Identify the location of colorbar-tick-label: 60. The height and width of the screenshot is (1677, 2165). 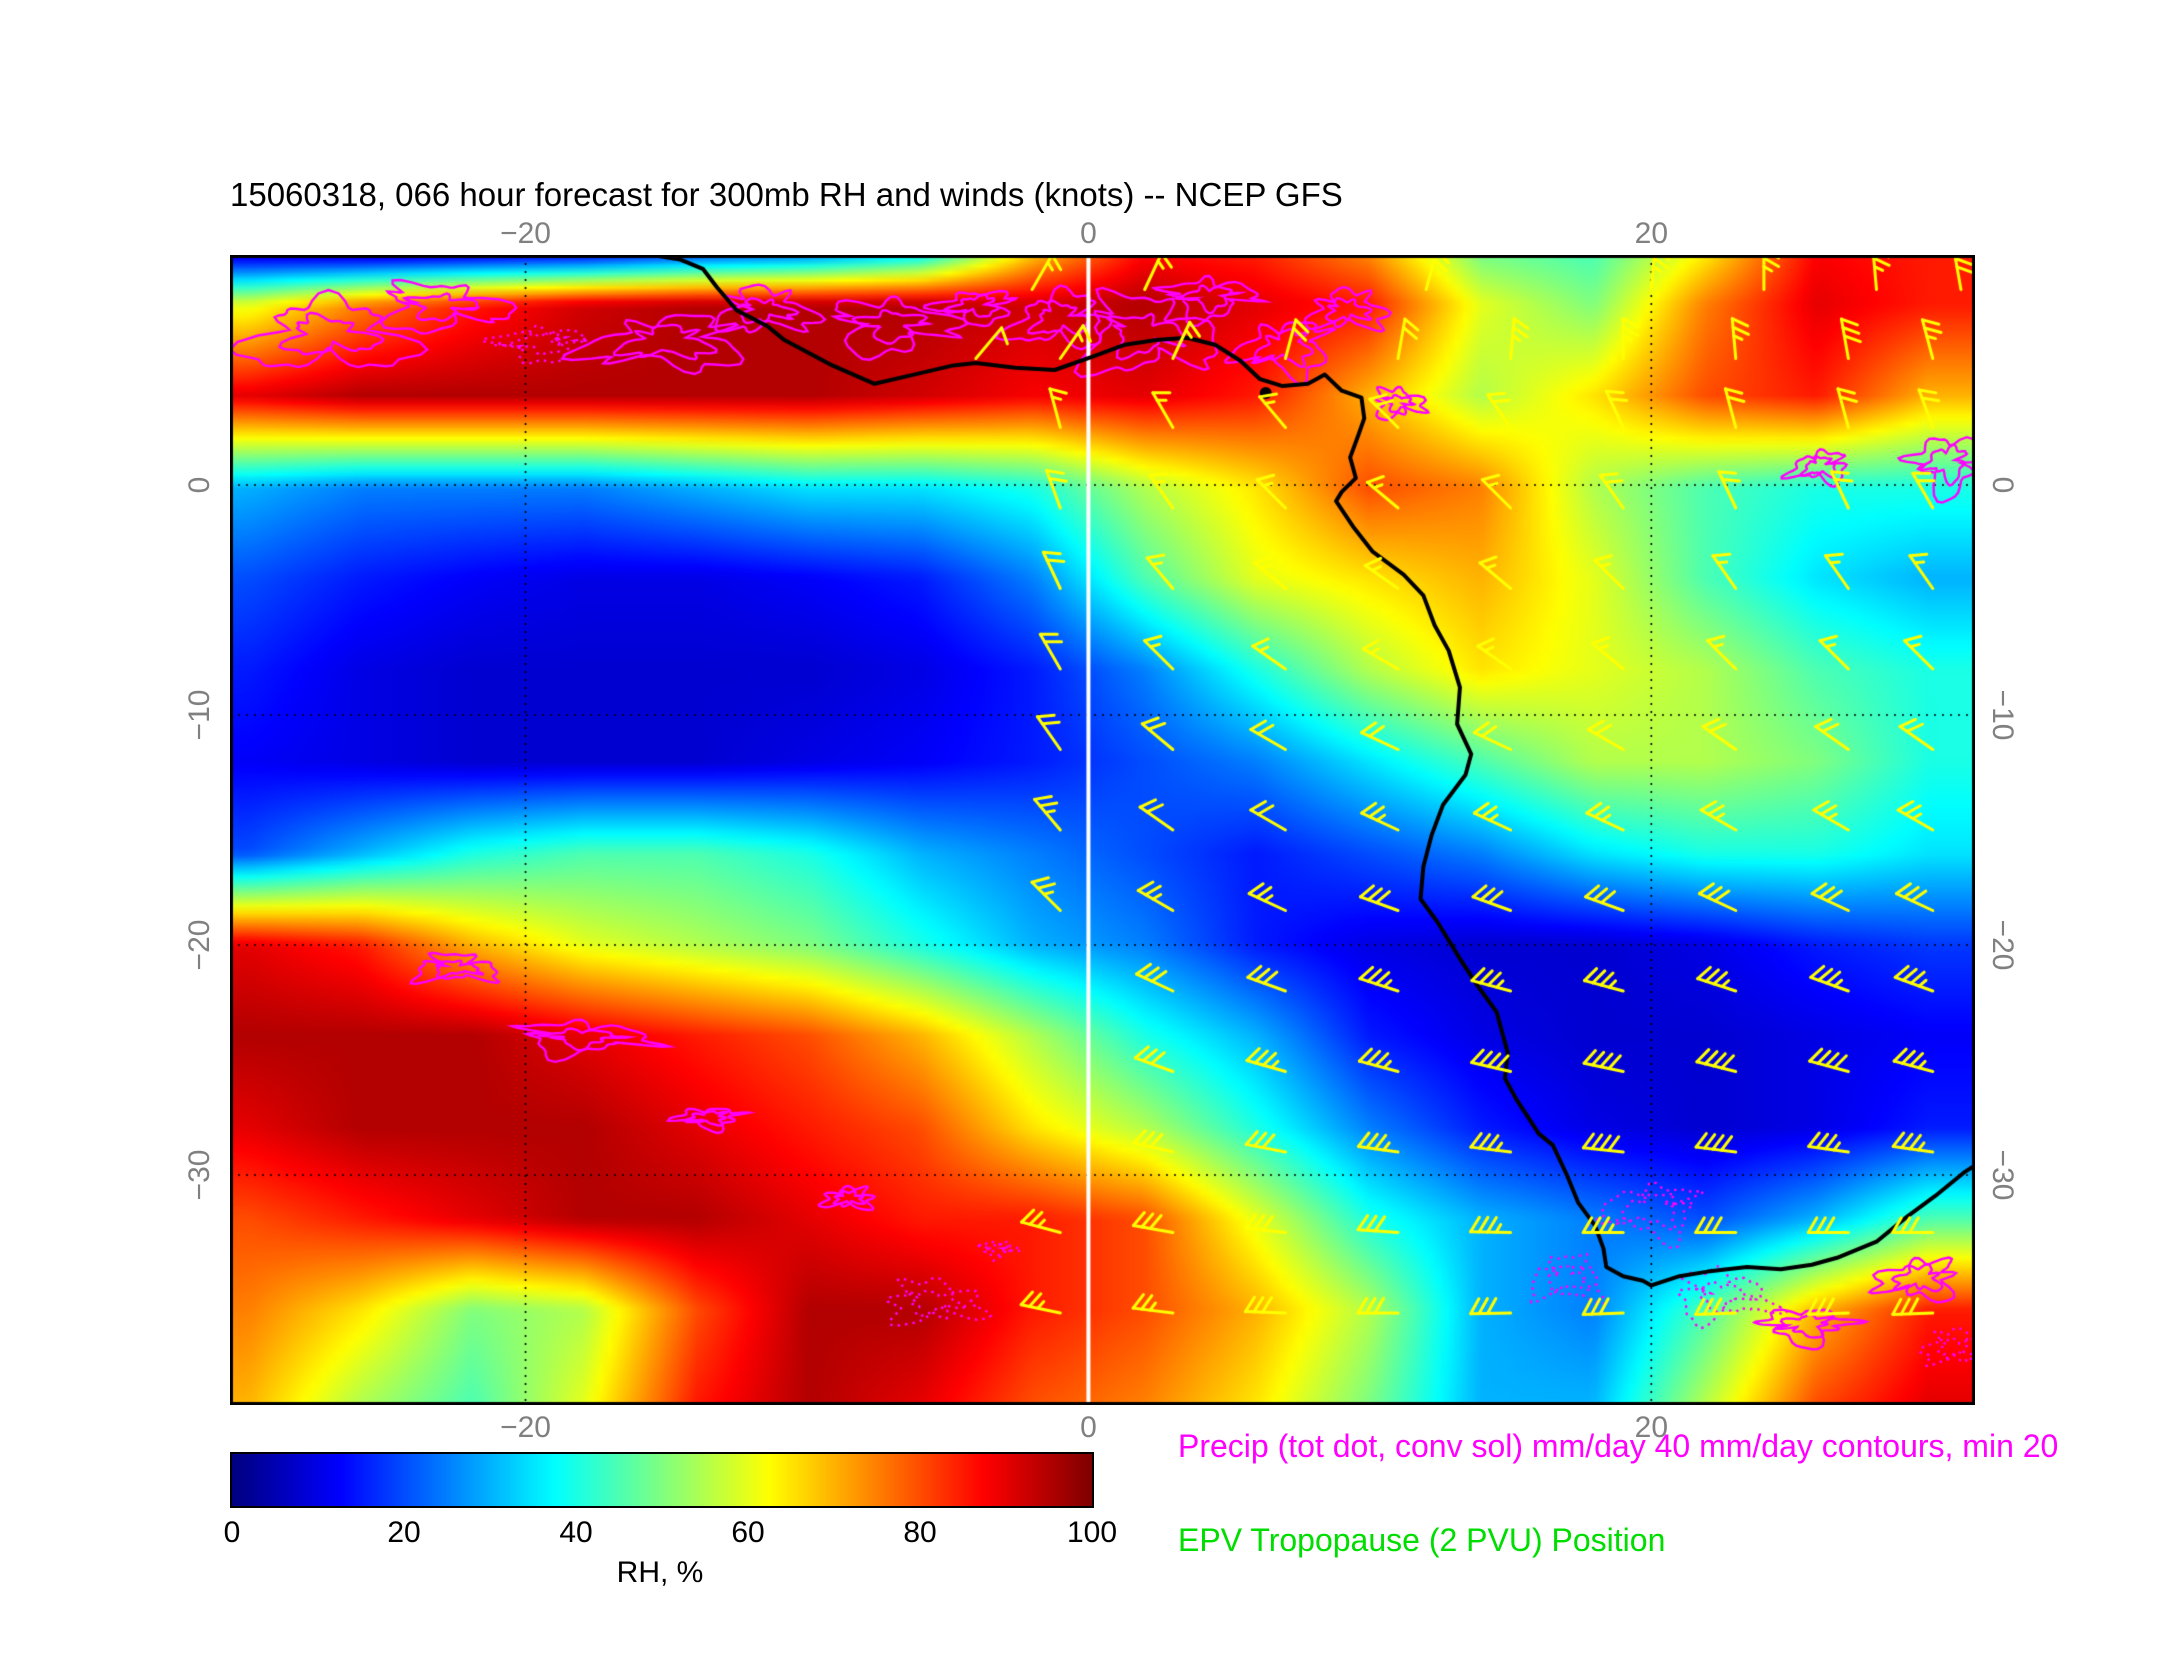
(748, 1532).